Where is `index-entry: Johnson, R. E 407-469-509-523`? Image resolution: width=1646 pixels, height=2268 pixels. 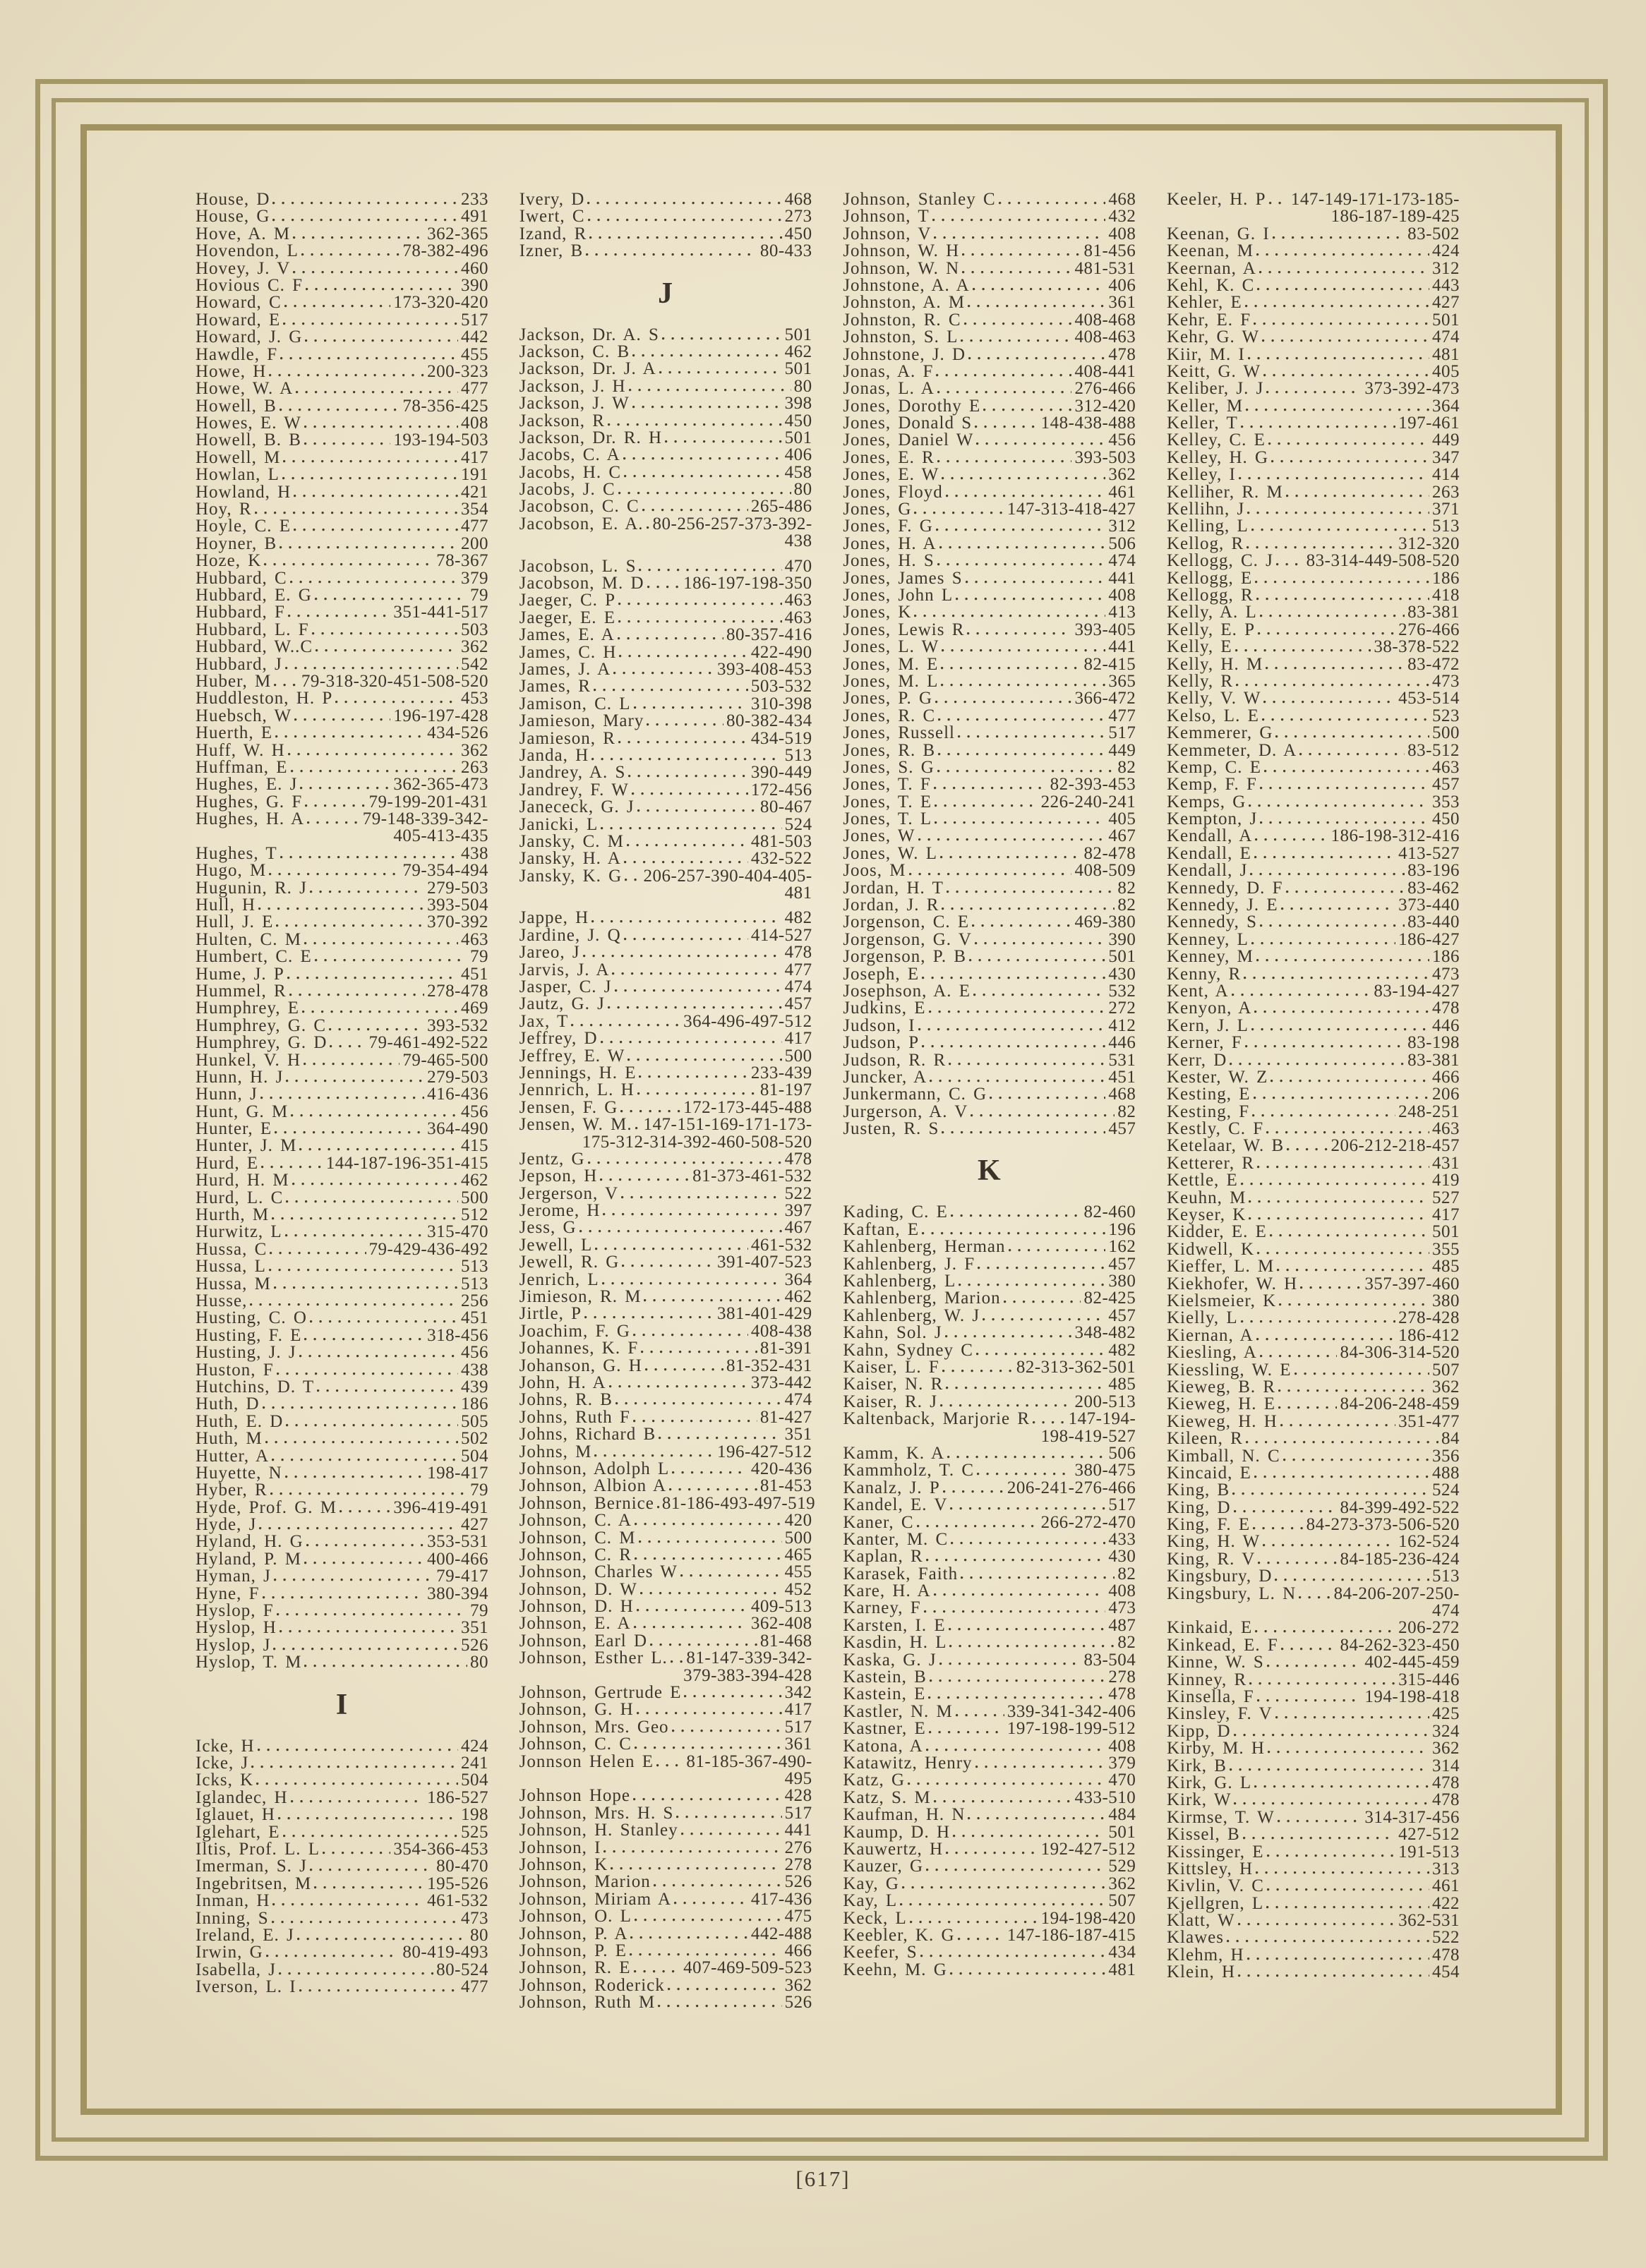
index-entry: Johnson, R. E 407-469-509-523 is located at coordinates (666, 1968).